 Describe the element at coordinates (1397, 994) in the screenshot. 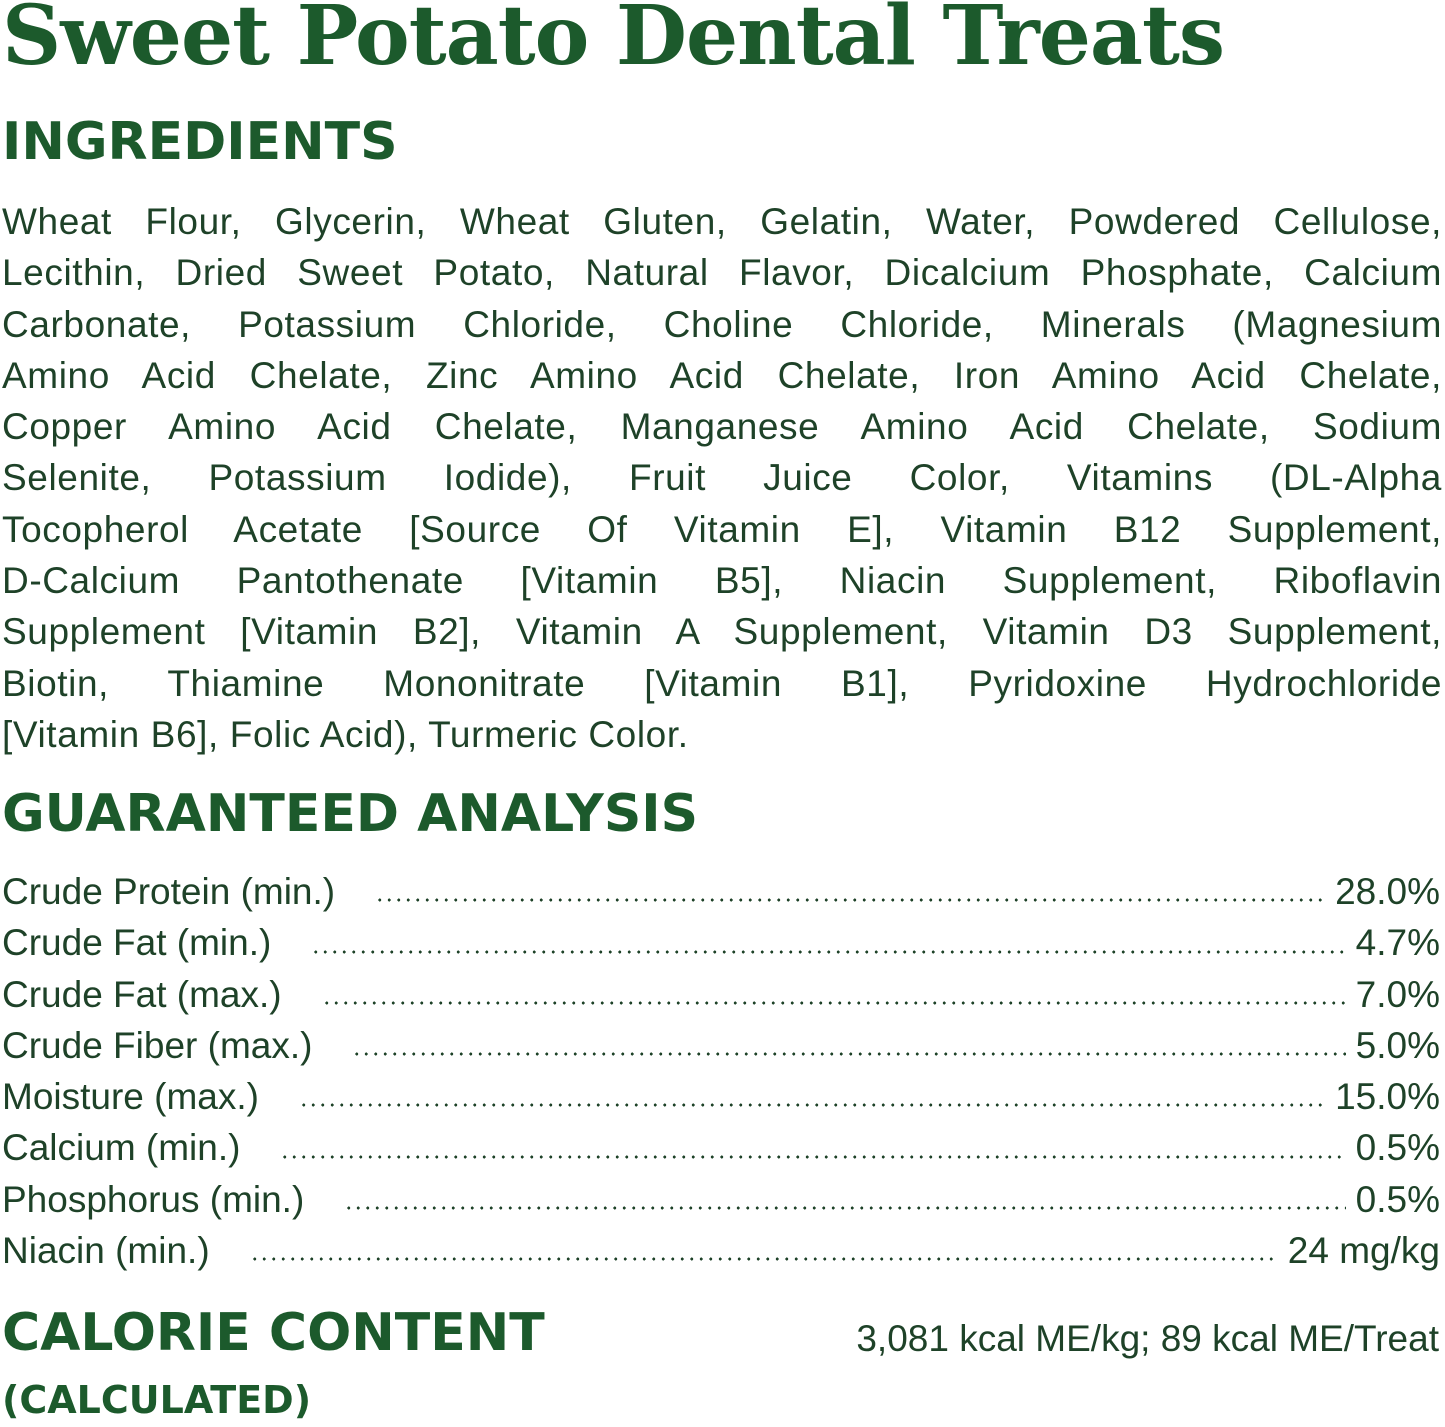

I see `analysis-value: 7.0%` at that location.